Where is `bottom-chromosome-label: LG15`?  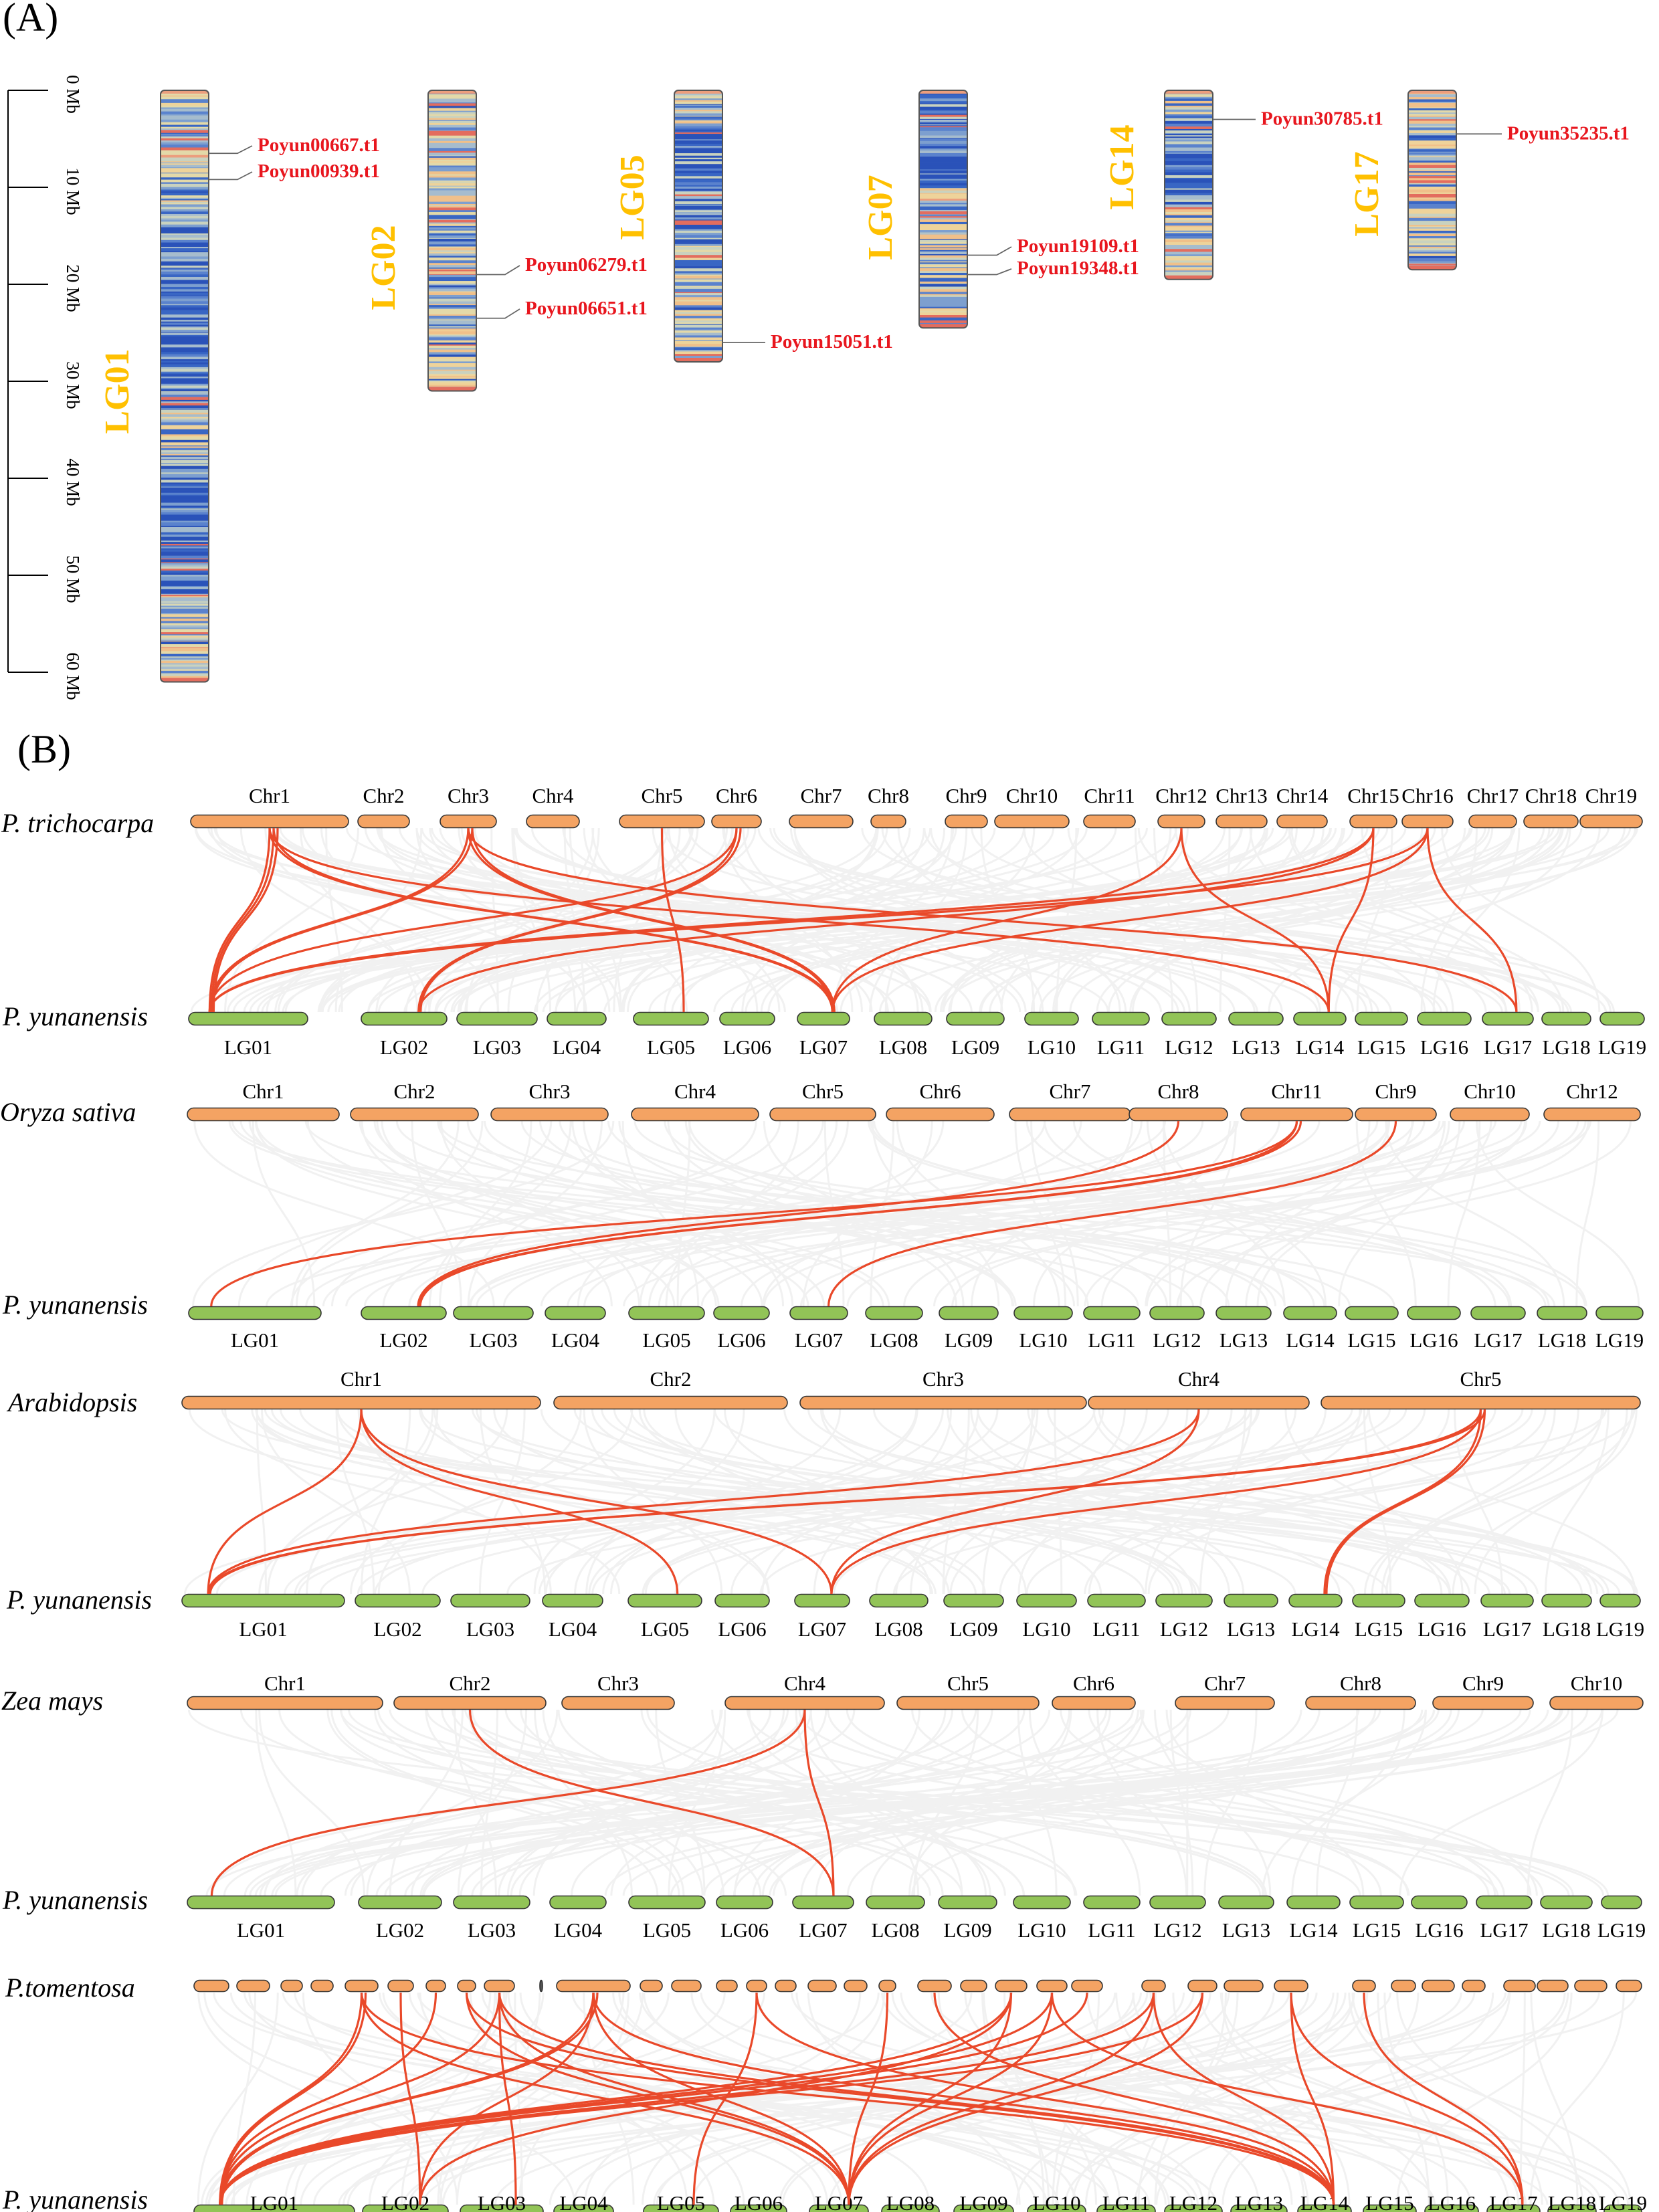
bottom-chromosome-label: LG15 is located at coordinates (1377, 1930).